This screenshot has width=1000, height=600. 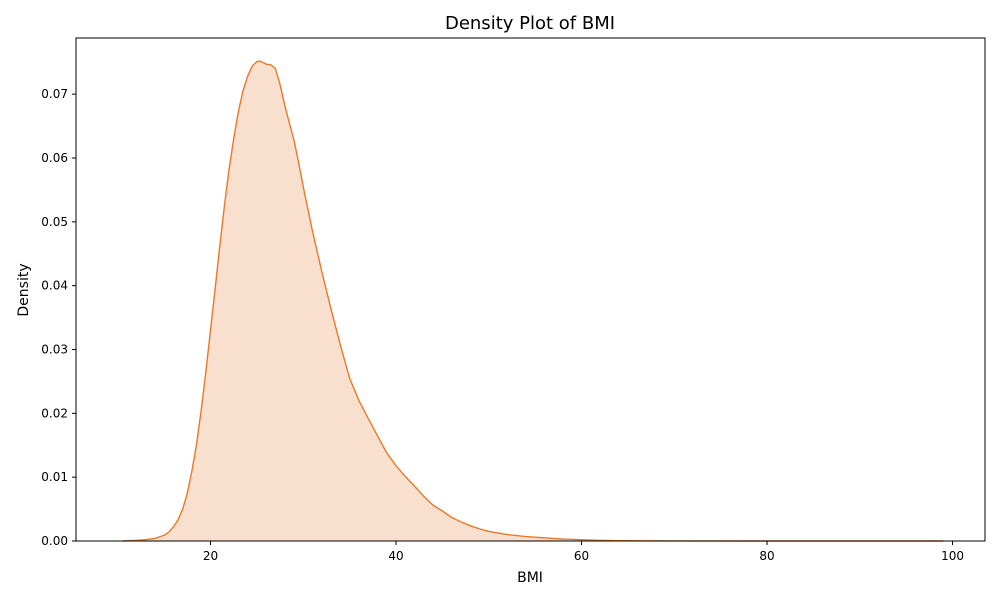 What do you see at coordinates (766, 556) in the screenshot?
I see `x-tick-label: 80` at bounding box center [766, 556].